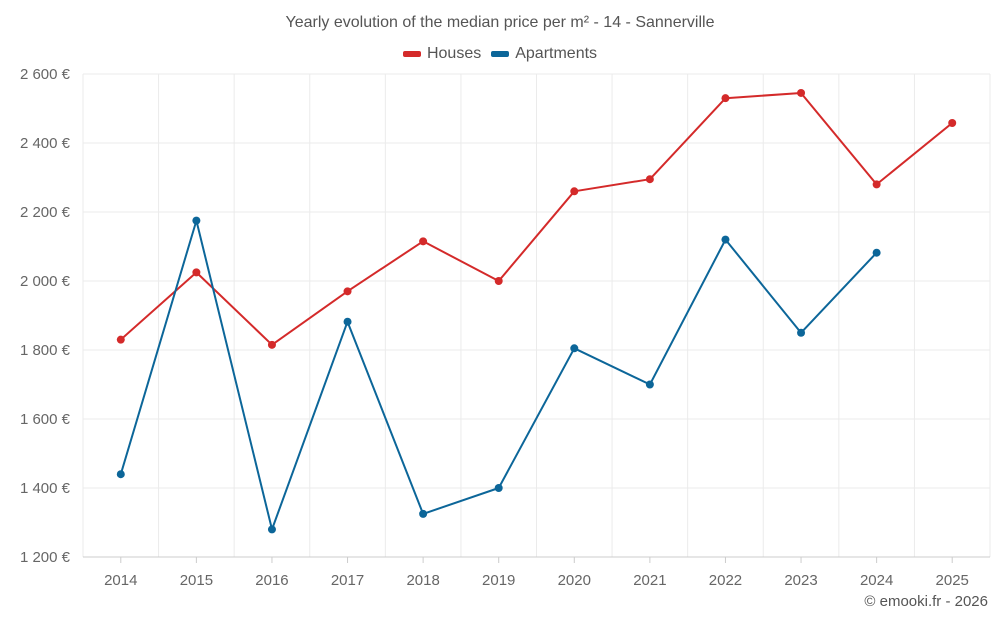  What do you see at coordinates (556, 53) in the screenshot?
I see `legend-label-apartments: Apartments` at bounding box center [556, 53].